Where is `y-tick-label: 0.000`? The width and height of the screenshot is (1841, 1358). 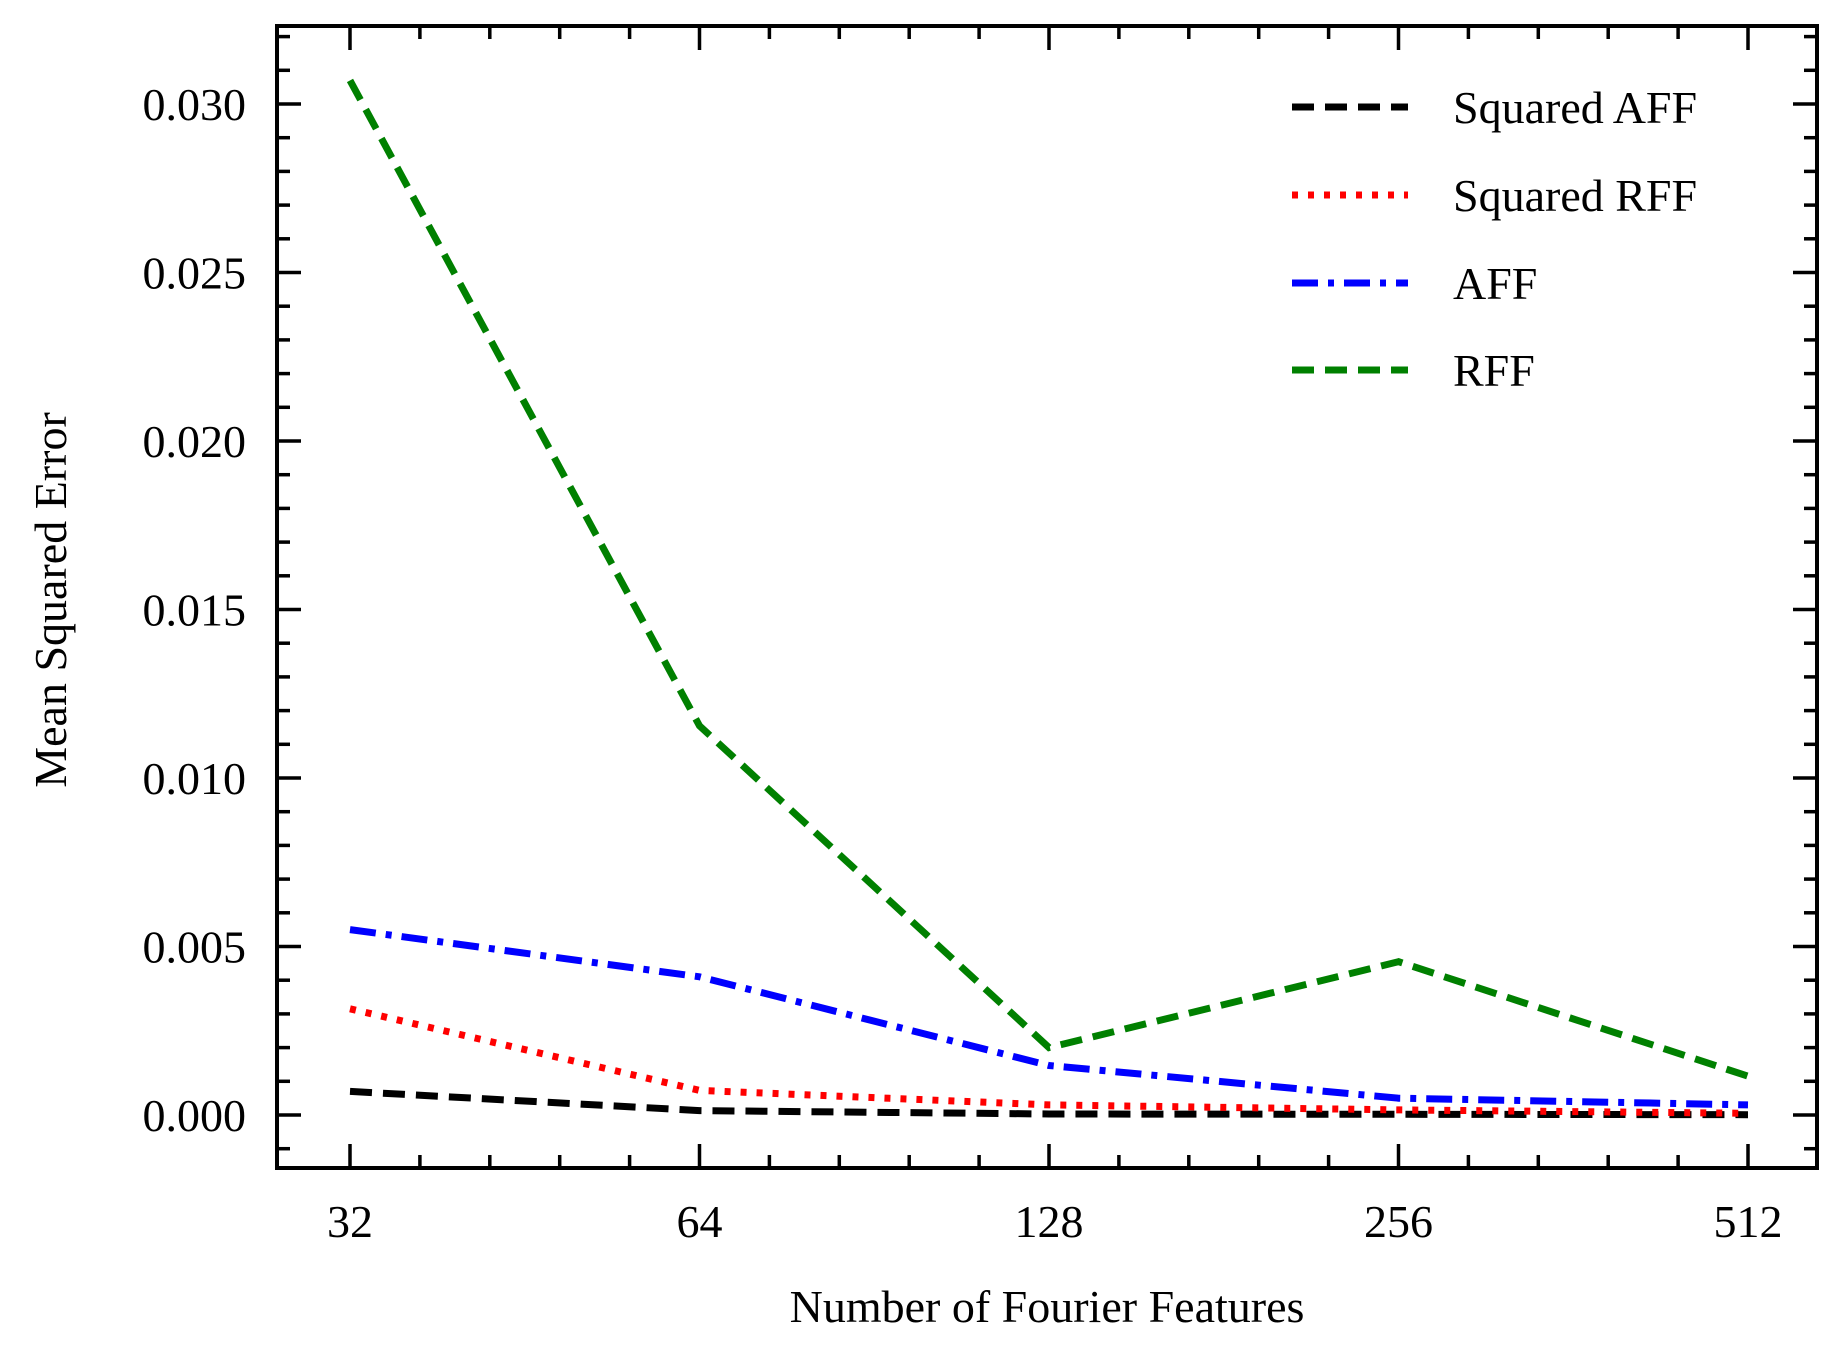 y-tick-label: 0.000 is located at coordinates (195, 1115).